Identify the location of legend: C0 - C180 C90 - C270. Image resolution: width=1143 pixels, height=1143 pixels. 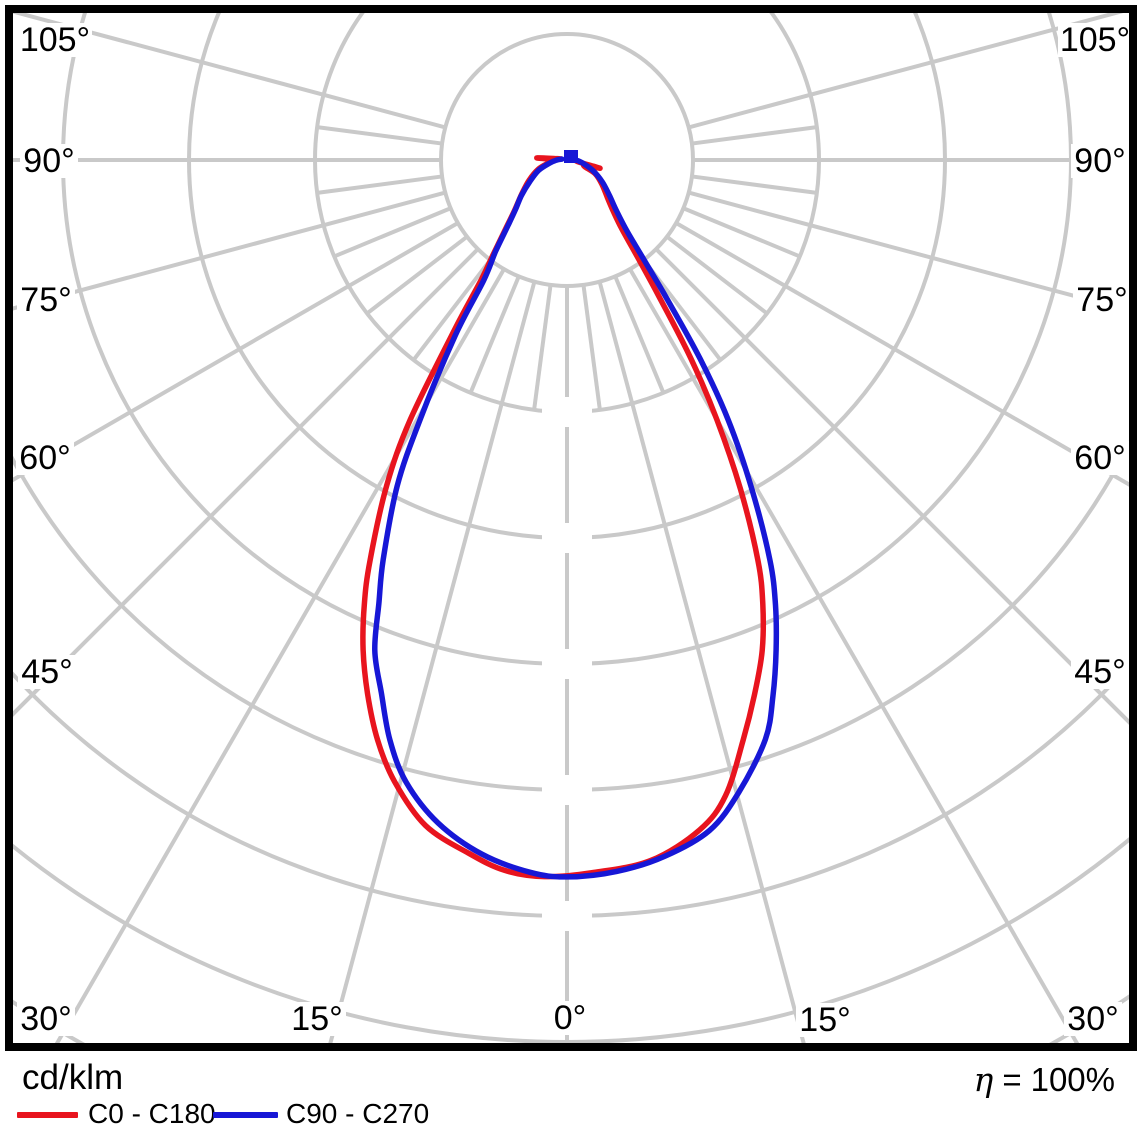
(300, 1118).